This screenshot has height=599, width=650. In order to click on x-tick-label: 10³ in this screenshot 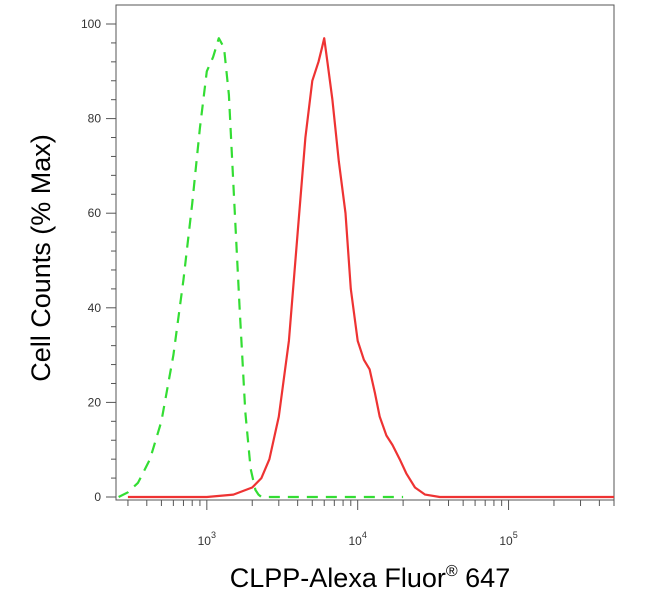, I will do `click(207, 539)`.